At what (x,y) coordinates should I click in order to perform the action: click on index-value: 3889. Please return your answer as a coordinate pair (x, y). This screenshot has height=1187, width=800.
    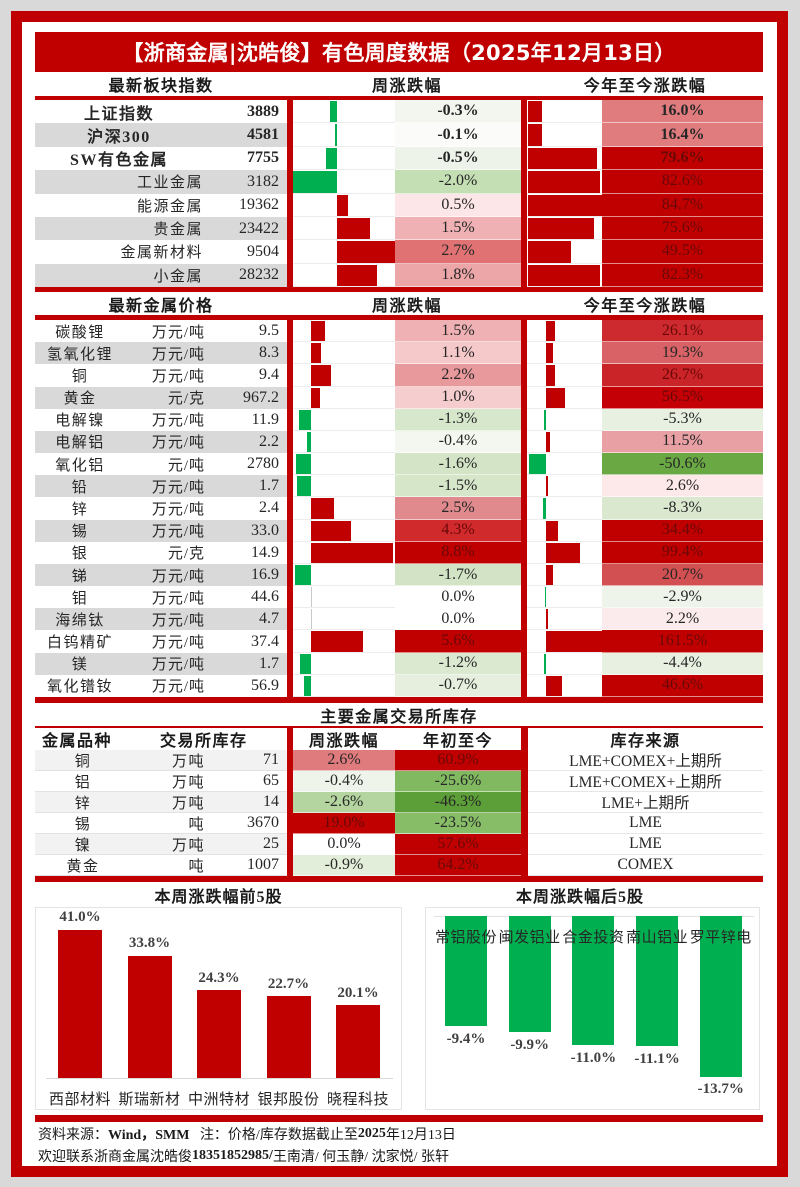
    Looking at the image, I should click on (263, 111).